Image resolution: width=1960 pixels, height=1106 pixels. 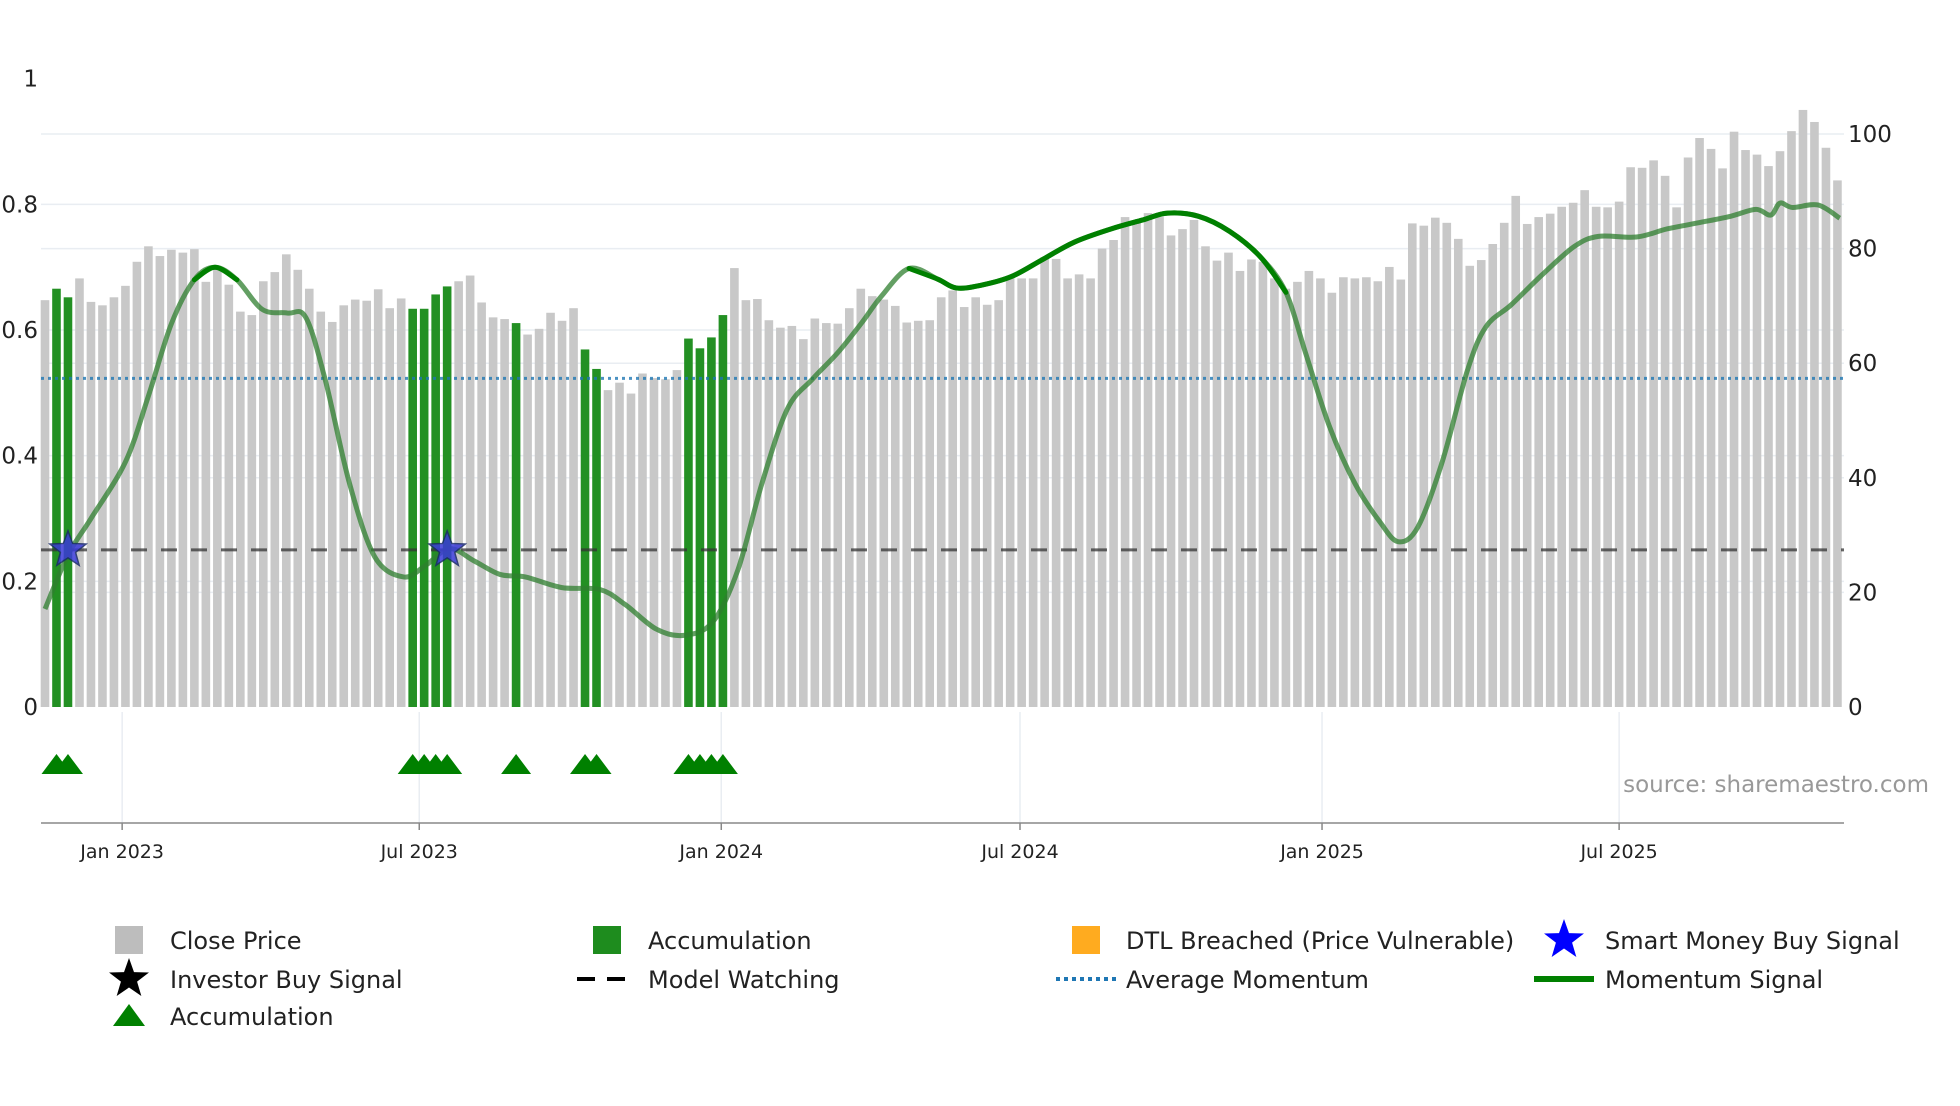 What do you see at coordinates (19, 331) in the screenshot?
I see `left-tick-label: 0.6` at bounding box center [19, 331].